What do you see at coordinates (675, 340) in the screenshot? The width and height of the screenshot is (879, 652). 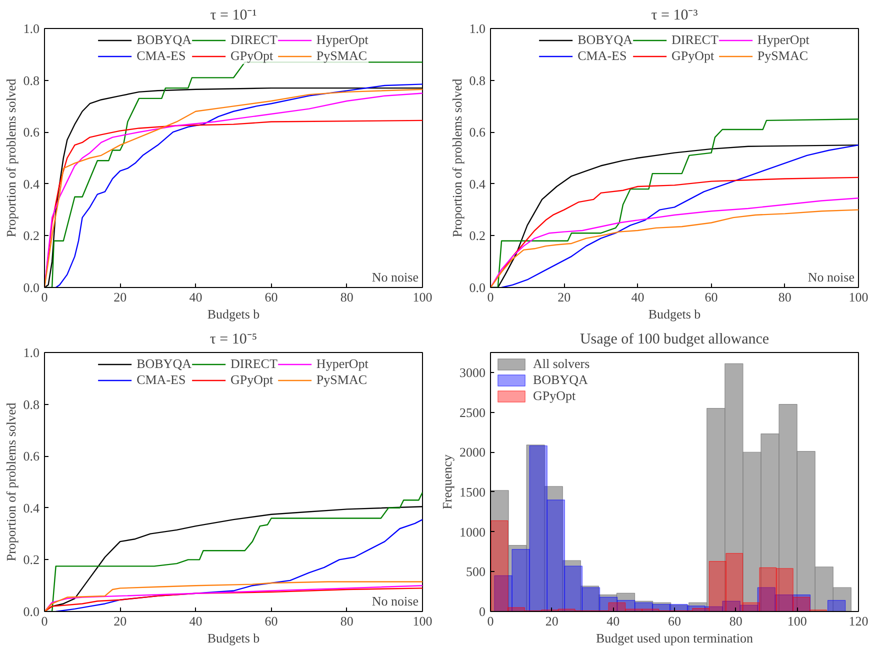 I see `chart-title: Usage of 100 budget allowance` at bounding box center [675, 340].